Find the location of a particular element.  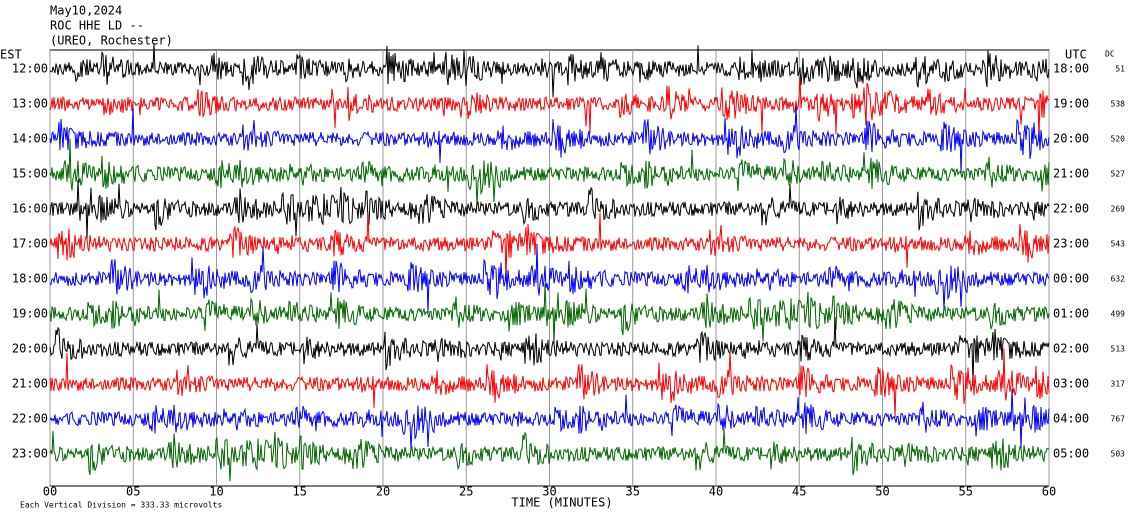

utc-label: 22:00 is located at coordinates (1071, 209).